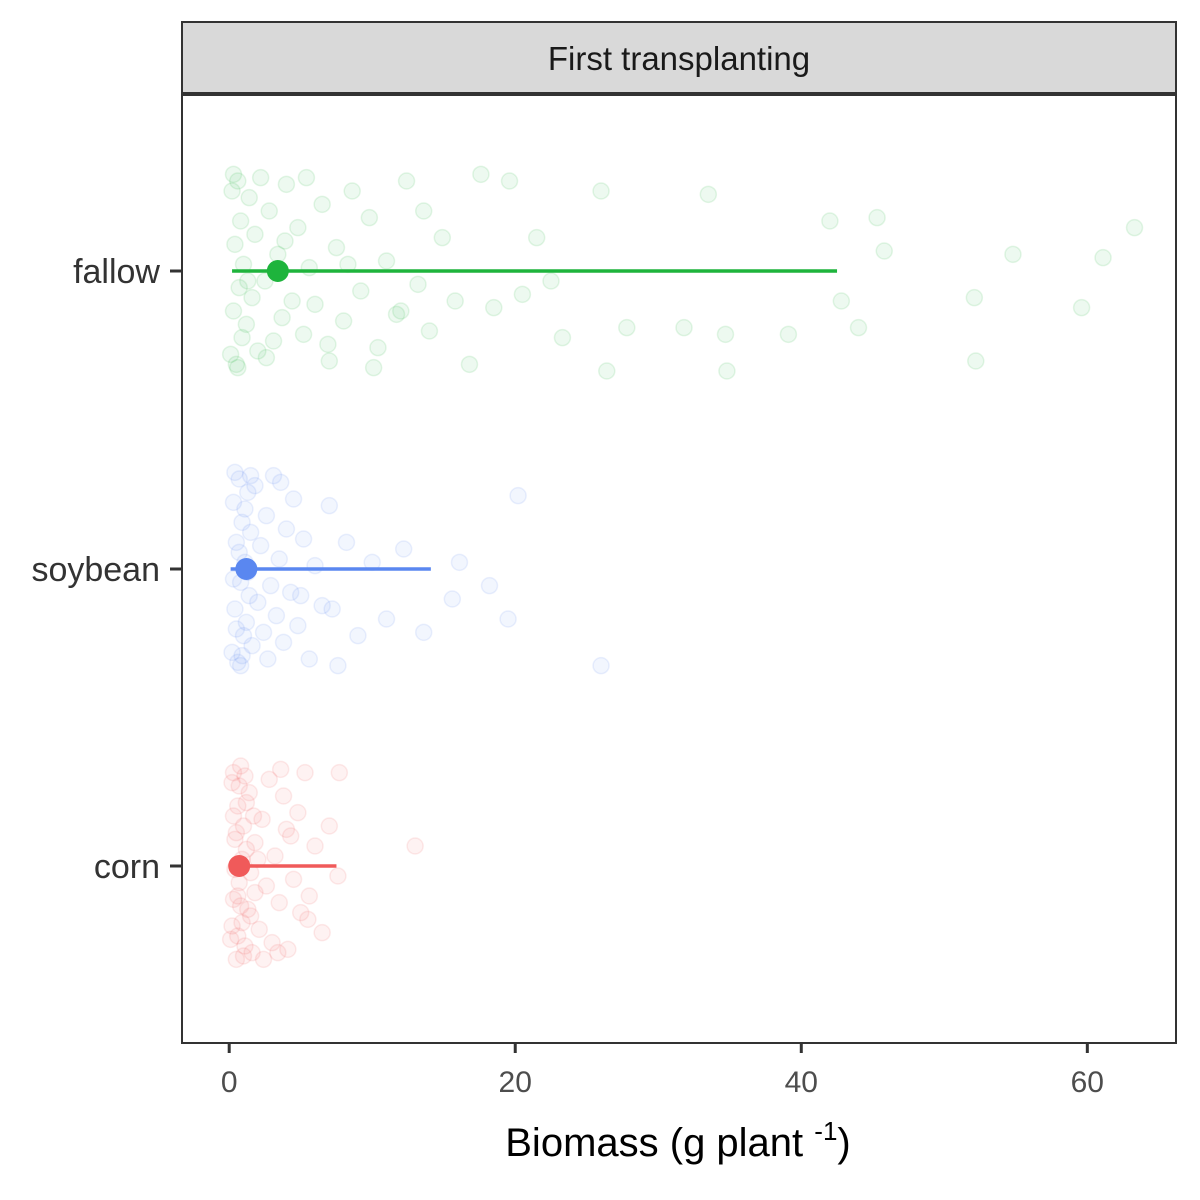 Image resolution: width=1200 pixels, height=1200 pixels. What do you see at coordinates (515, 1082) in the screenshot?
I see `x-tick-label-20: 20` at bounding box center [515, 1082].